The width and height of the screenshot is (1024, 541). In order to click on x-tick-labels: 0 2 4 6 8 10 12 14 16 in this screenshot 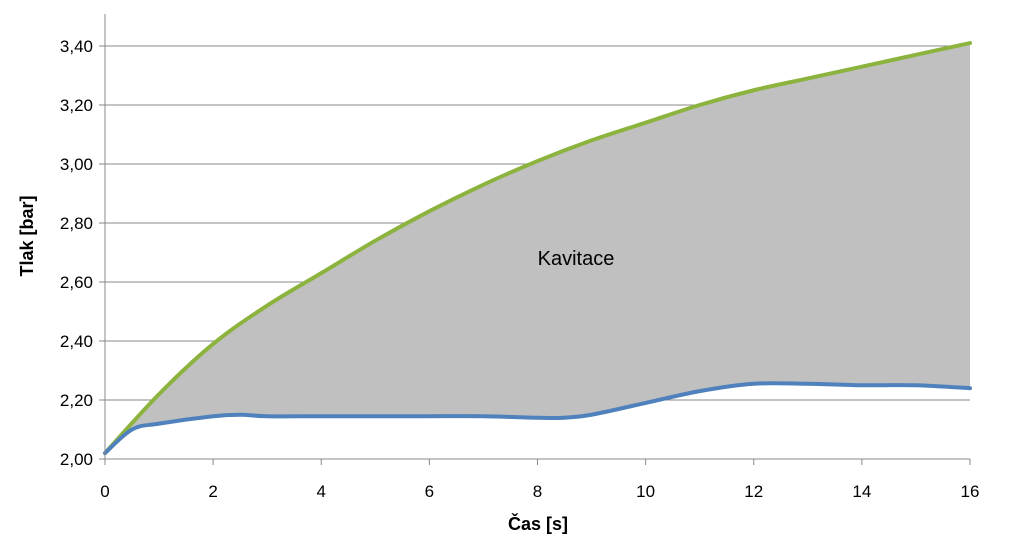, I will do `click(539, 491)`.